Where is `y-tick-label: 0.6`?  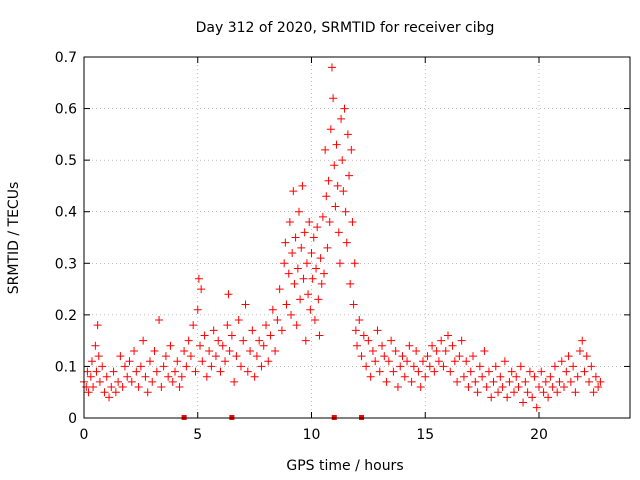
y-tick-label: 0.6 is located at coordinates (66, 110).